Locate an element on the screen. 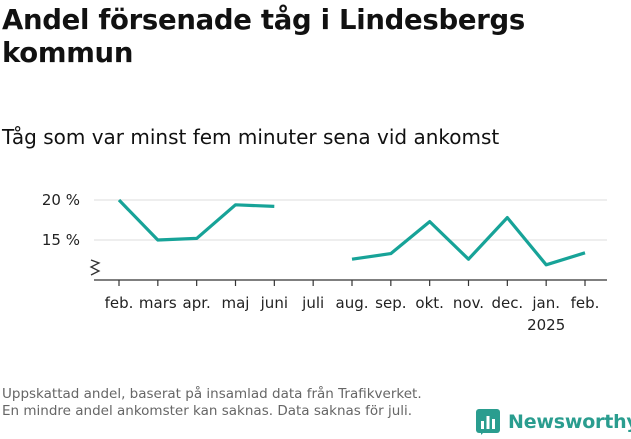 The height and width of the screenshot is (439, 631). x-tick-label: jan. is located at coordinates (545, 303).